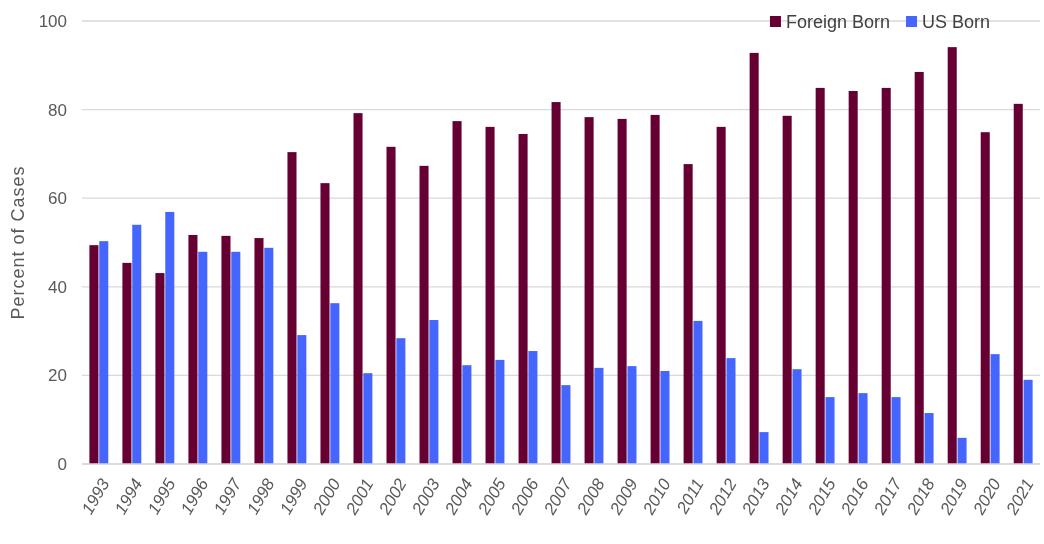  I want to click on y-tick-label: 100, so click(52, 21).